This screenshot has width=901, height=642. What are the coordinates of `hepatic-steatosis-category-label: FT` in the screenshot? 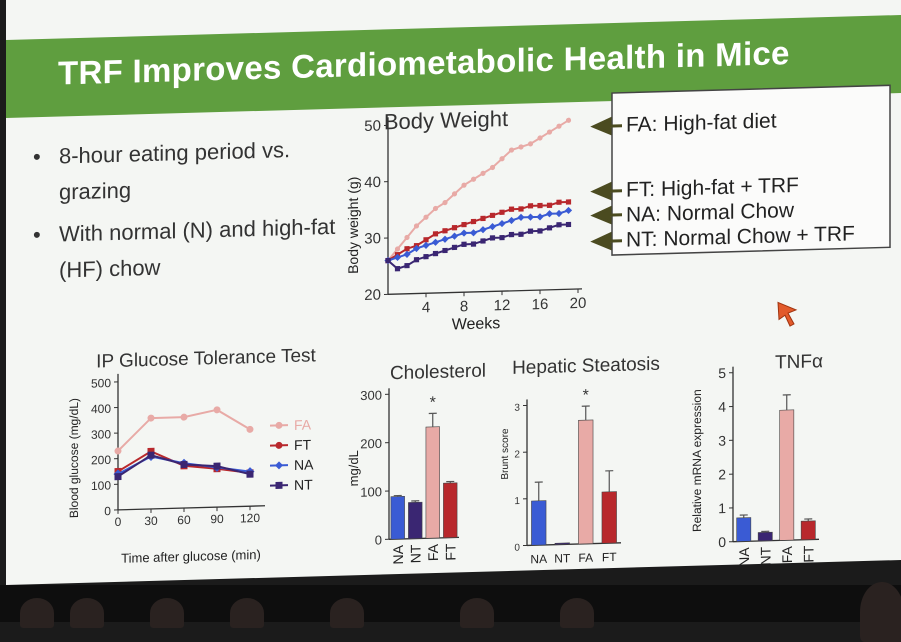 It's located at (609, 557).